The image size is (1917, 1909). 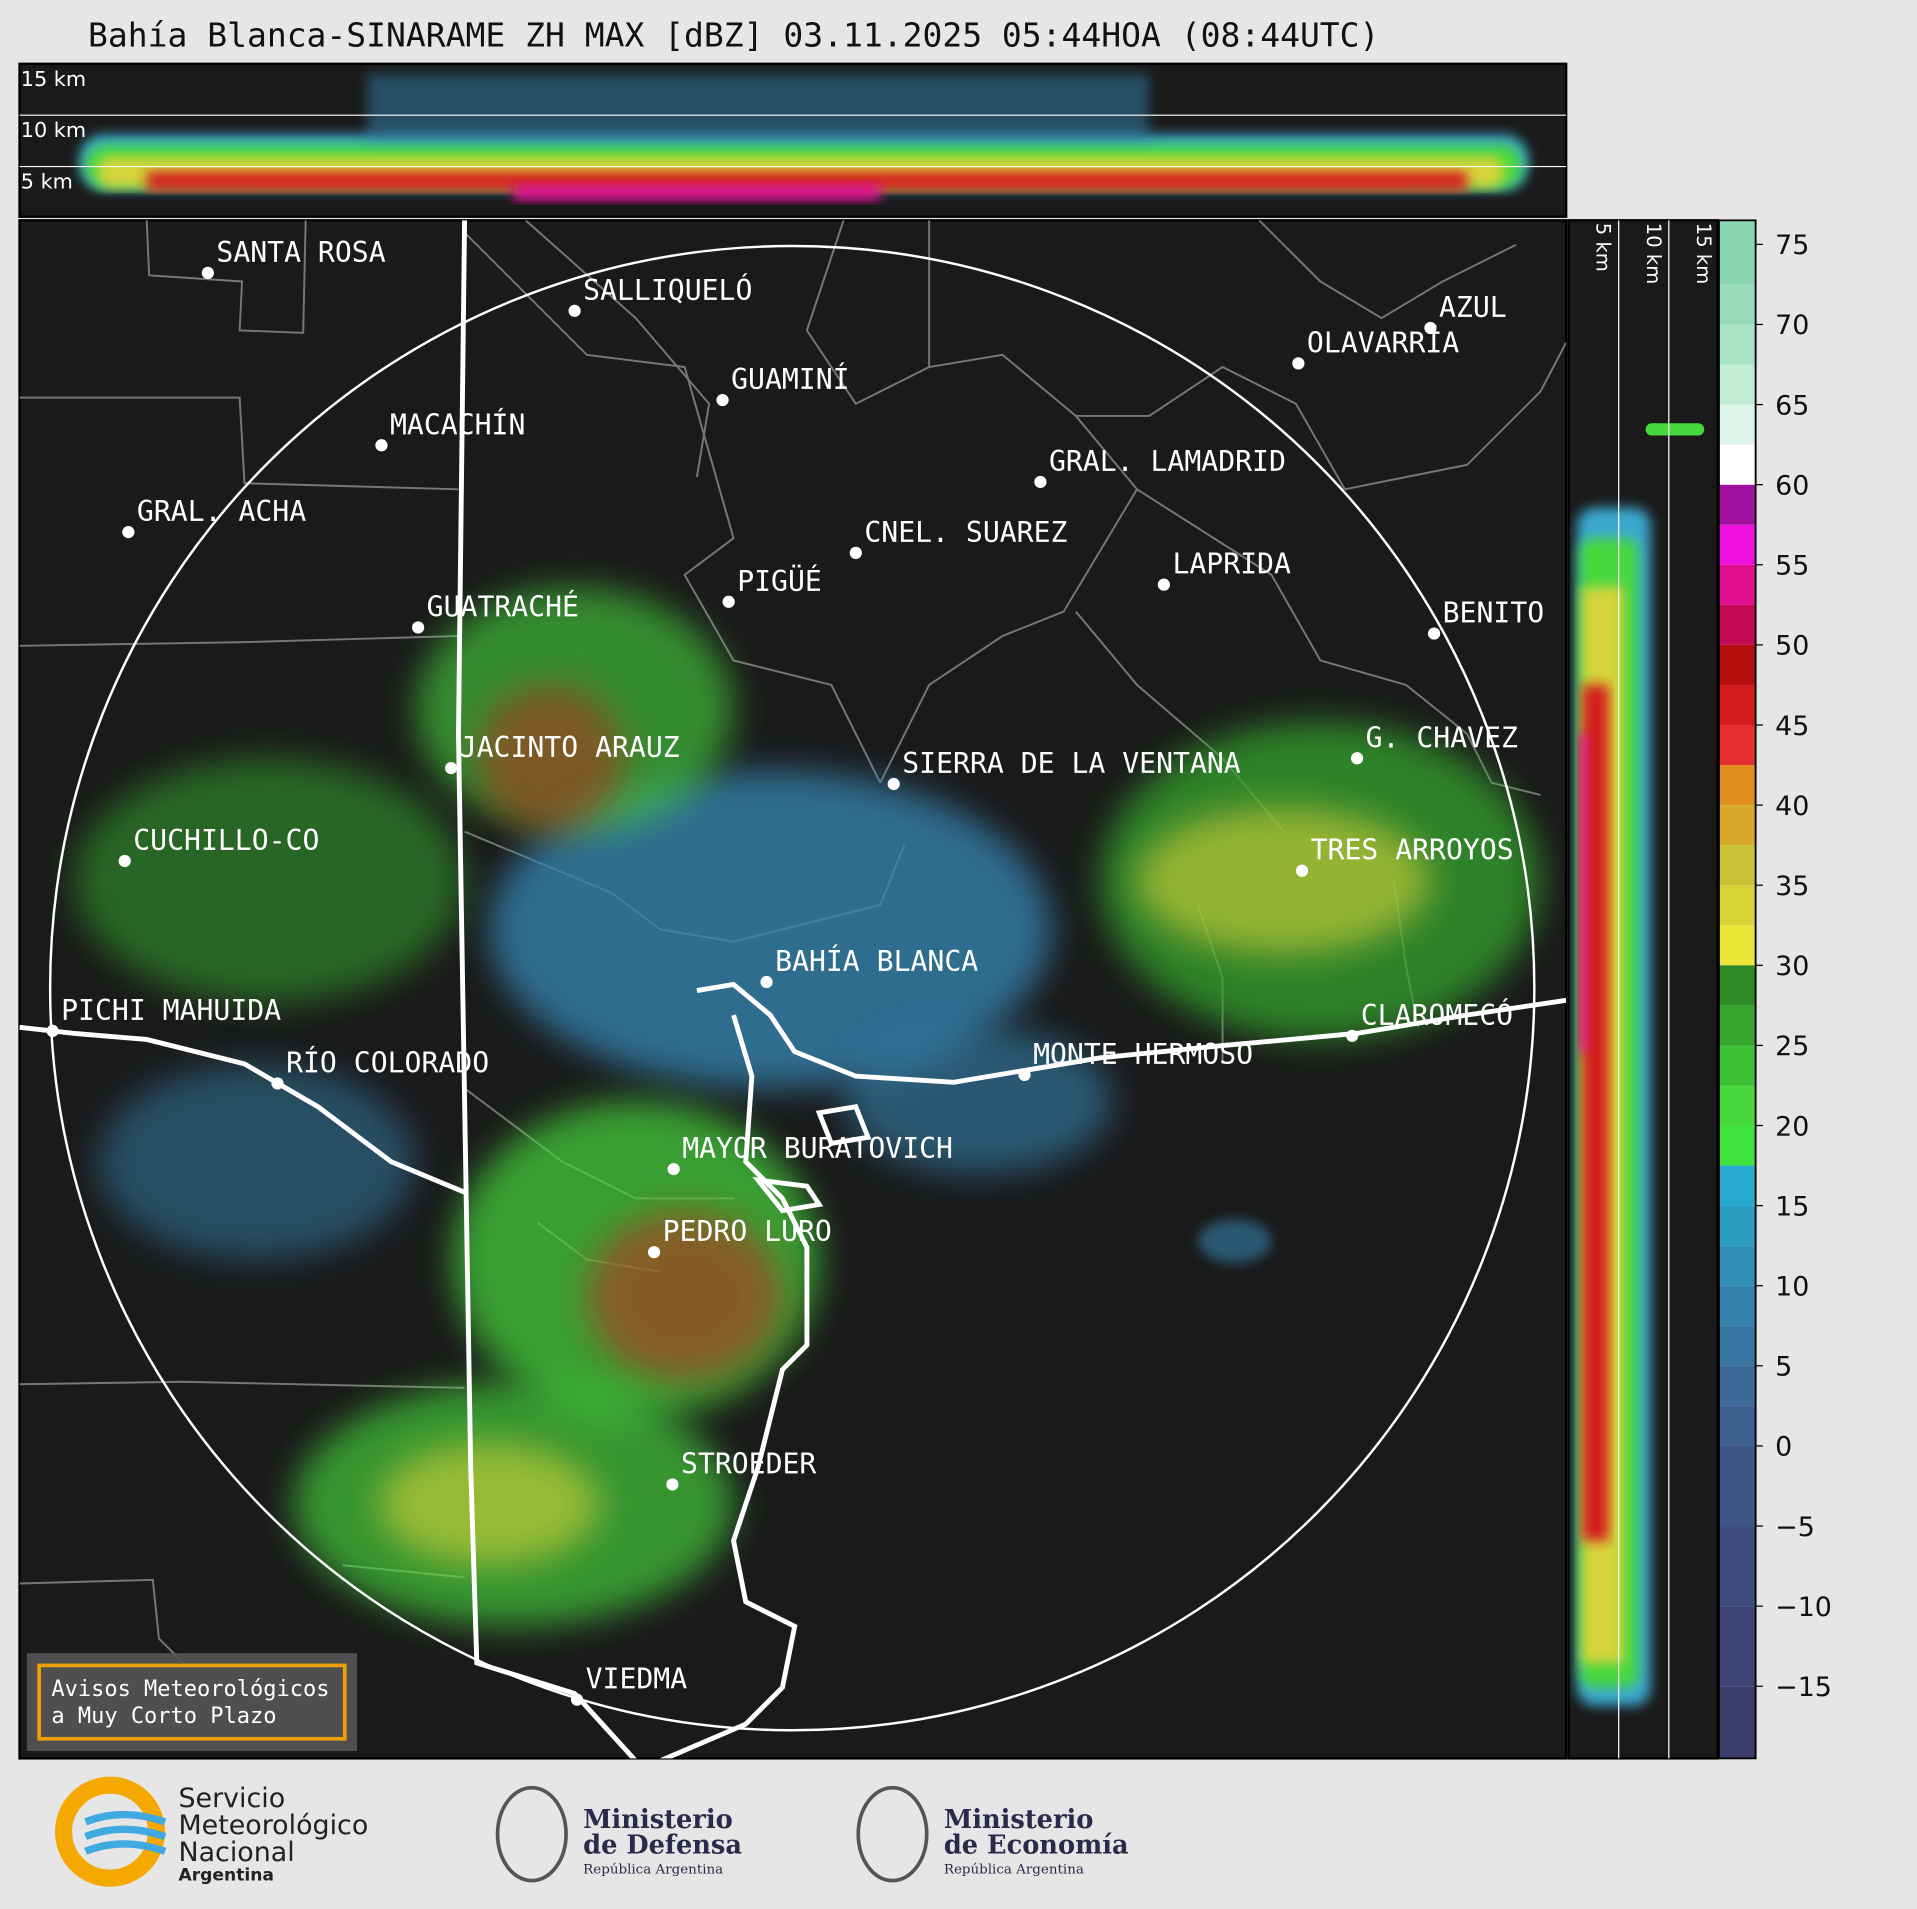 What do you see at coordinates (662, 1846) in the screenshot?
I see `logo-text: de Defensa` at bounding box center [662, 1846].